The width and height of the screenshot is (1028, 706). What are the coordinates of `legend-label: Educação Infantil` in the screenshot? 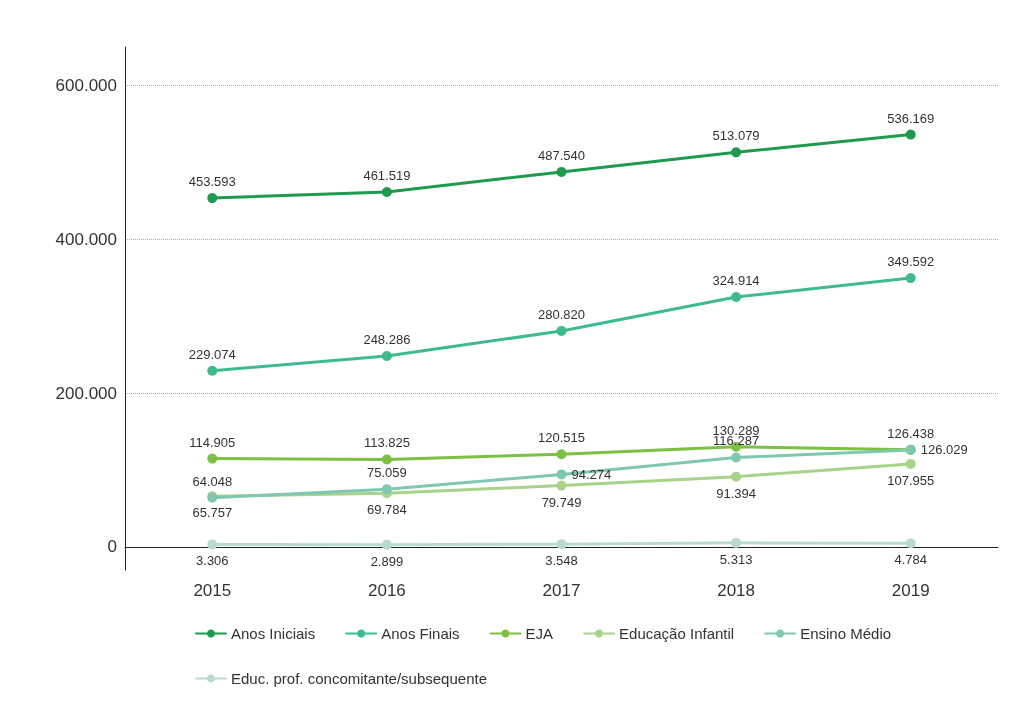 It's located at (677, 633).